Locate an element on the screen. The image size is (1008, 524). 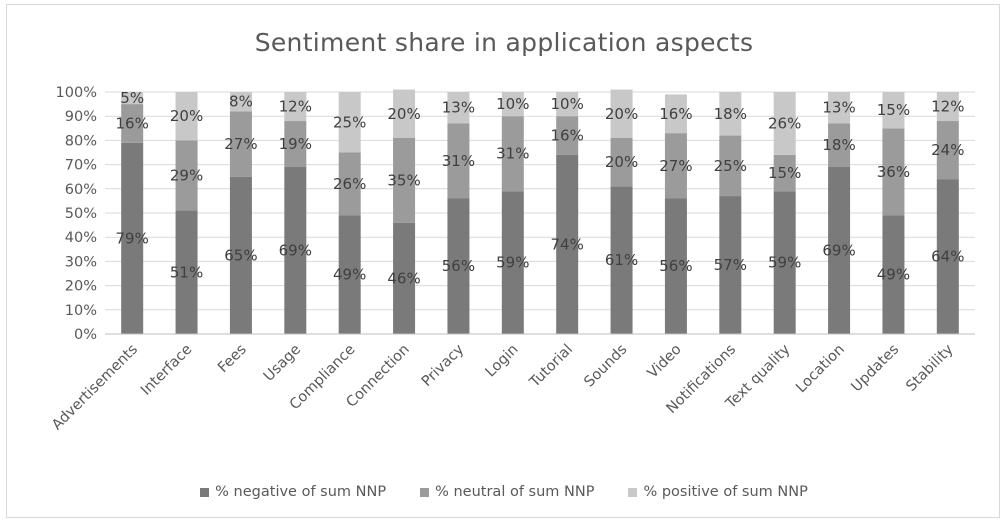
data-label: 49% is located at coordinates (349, 275).